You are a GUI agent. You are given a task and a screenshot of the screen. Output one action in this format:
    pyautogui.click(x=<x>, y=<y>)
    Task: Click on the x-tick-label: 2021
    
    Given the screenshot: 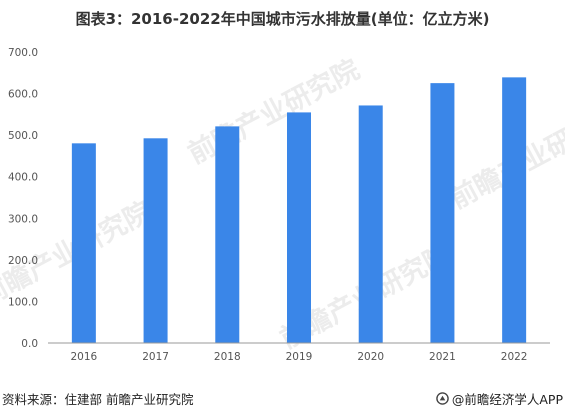 What is the action you would take?
    pyautogui.click(x=442, y=357)
    